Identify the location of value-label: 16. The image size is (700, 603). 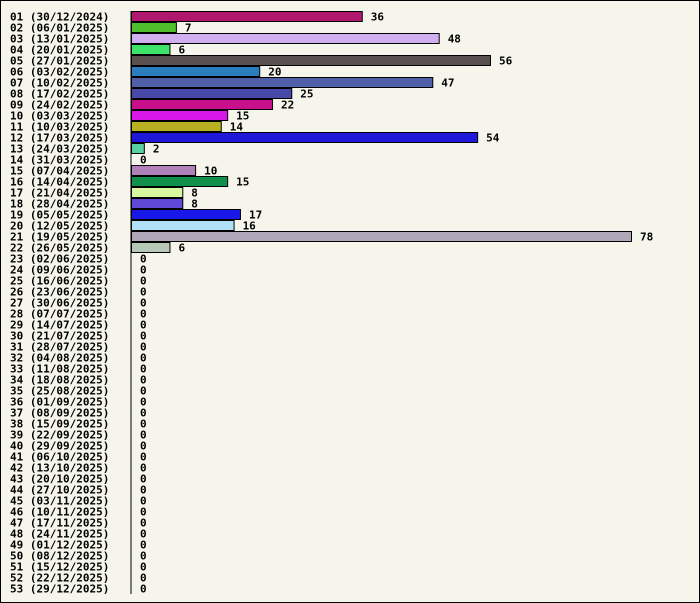
(250, 226).